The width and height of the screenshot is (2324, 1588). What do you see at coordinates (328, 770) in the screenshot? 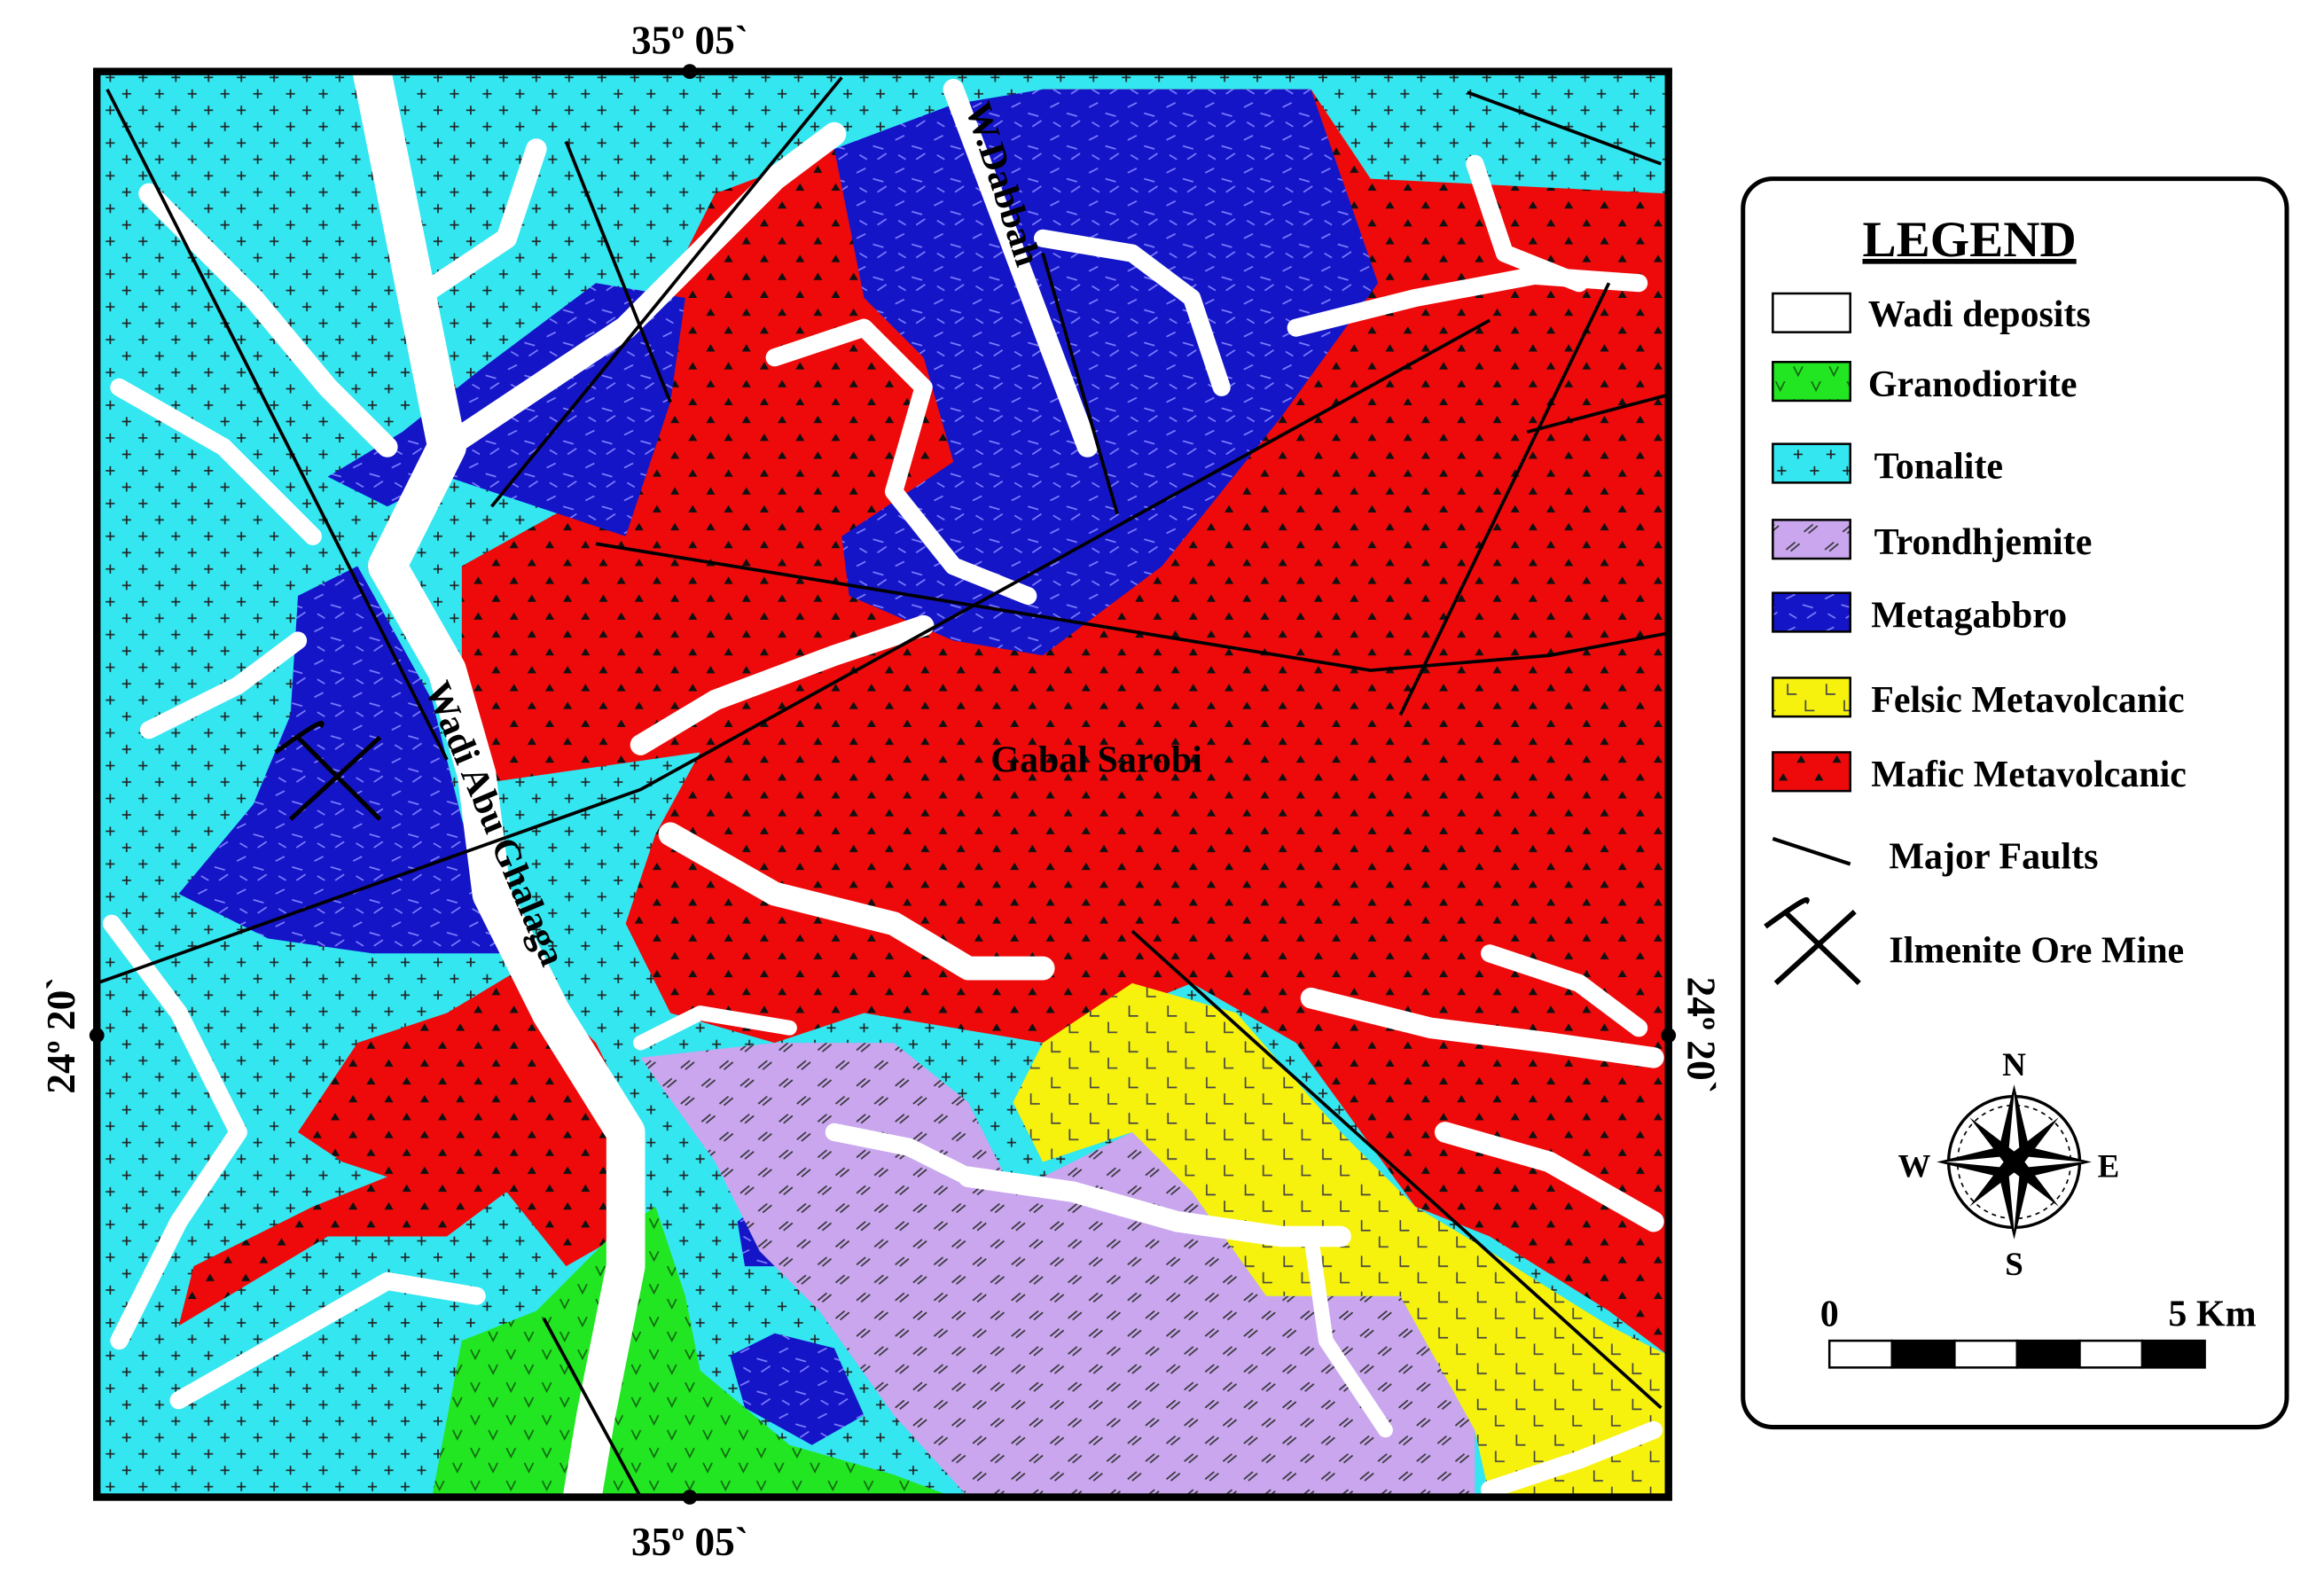
I see `mine-symbol` at bounding box center [328, 770].